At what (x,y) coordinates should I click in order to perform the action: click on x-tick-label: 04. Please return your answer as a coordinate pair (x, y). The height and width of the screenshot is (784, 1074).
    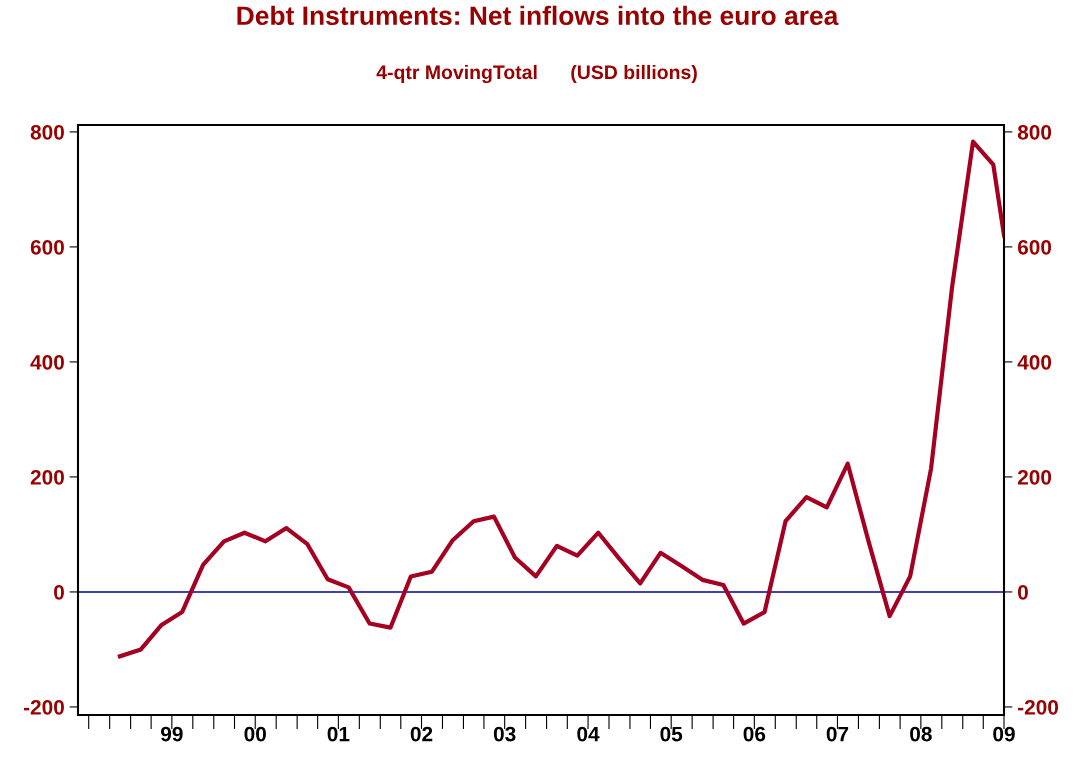
    Looking at the image, I should click on (588, 734).